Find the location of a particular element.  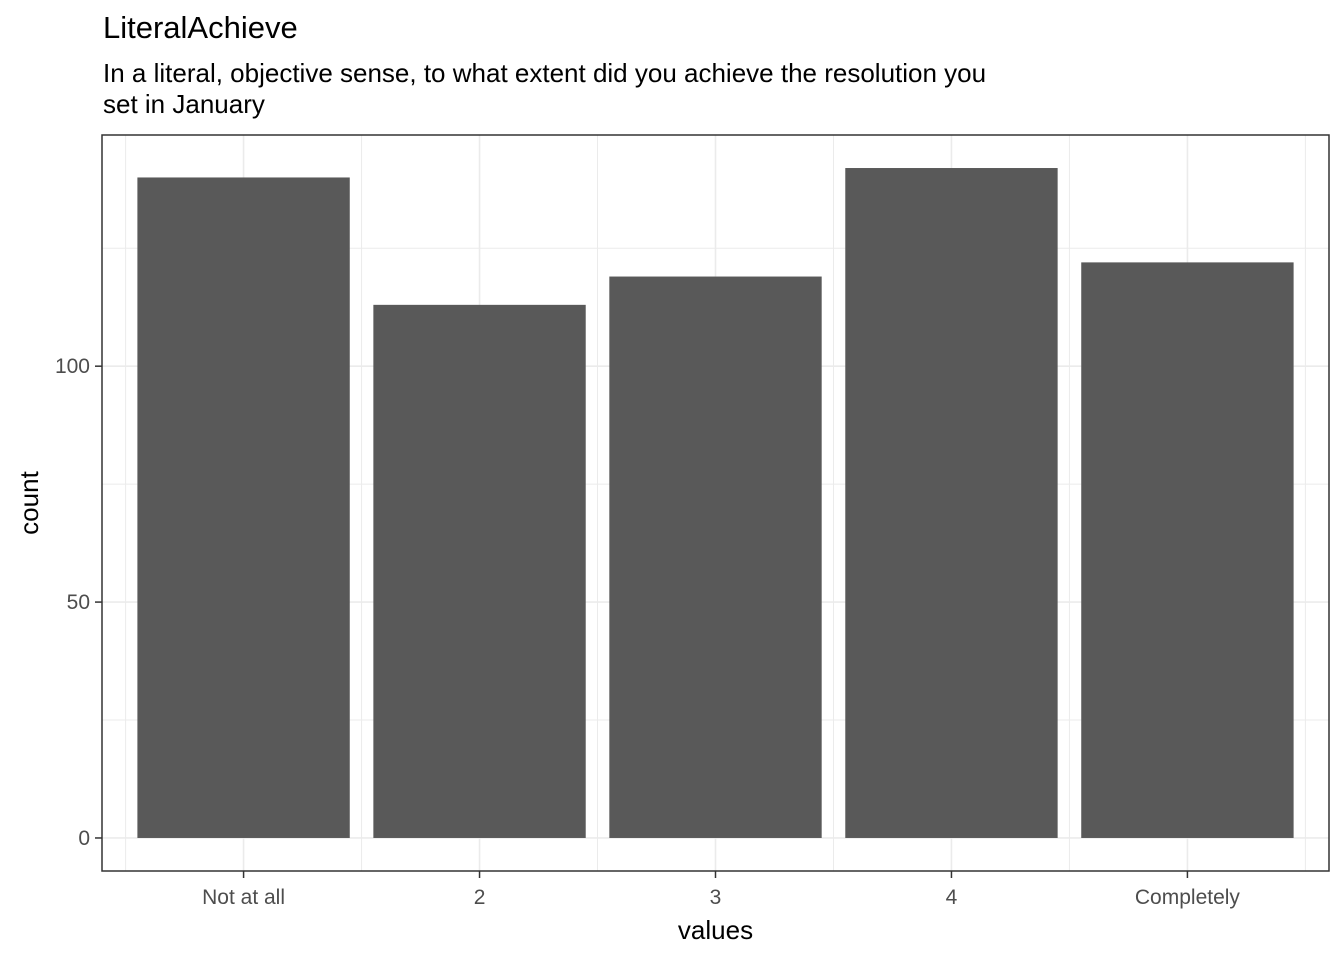

chart-title: LiteralAchieve is located at coordinates (200, 27).